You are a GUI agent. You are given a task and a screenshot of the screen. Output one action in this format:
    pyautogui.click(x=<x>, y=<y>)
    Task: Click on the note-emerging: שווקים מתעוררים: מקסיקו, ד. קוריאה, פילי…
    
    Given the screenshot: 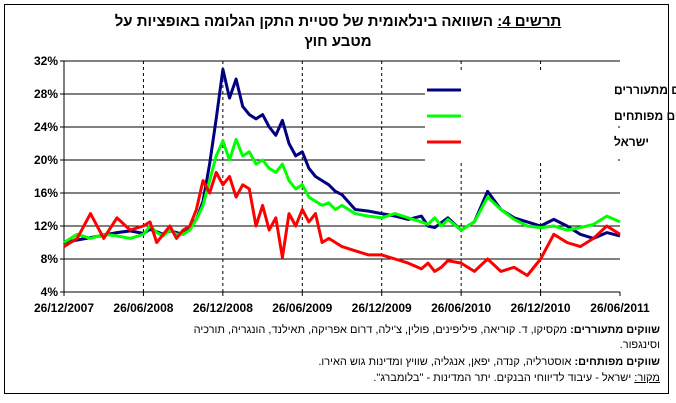 What is the action you would take?
    pyautogui.click(x=360, y=330)
    